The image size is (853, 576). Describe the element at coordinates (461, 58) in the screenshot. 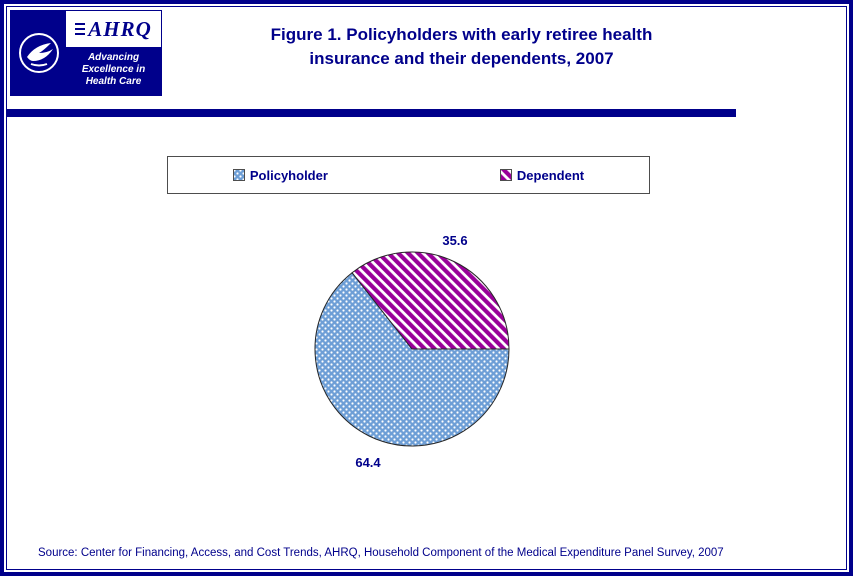

I see `figure-title-line2: insurance and their dependents, 2007` at that location.